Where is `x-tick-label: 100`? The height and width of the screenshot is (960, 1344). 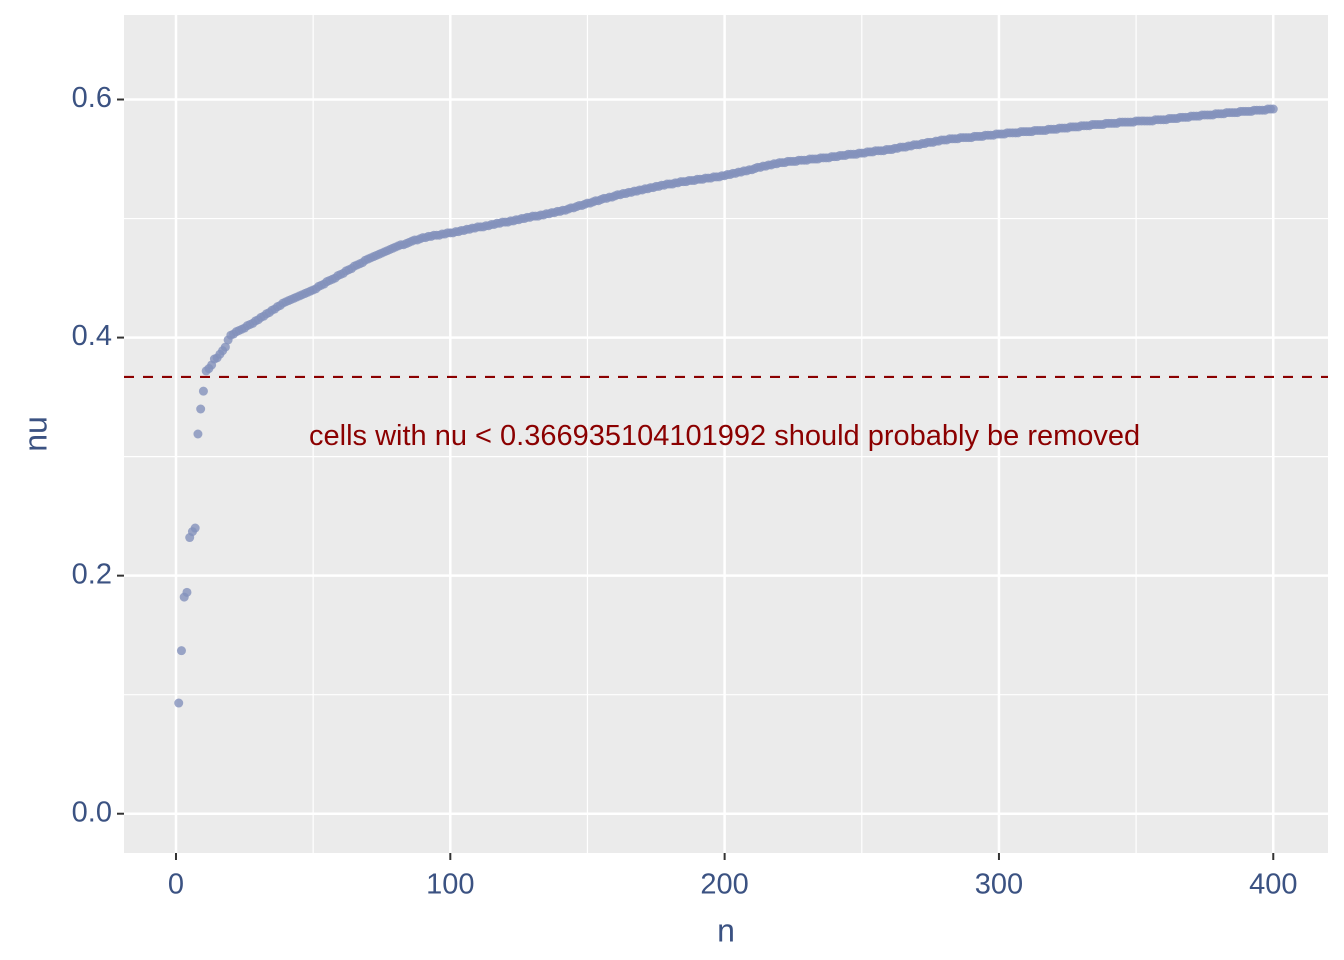
x-tick-label: 100 is located at coordinates (450, 885).